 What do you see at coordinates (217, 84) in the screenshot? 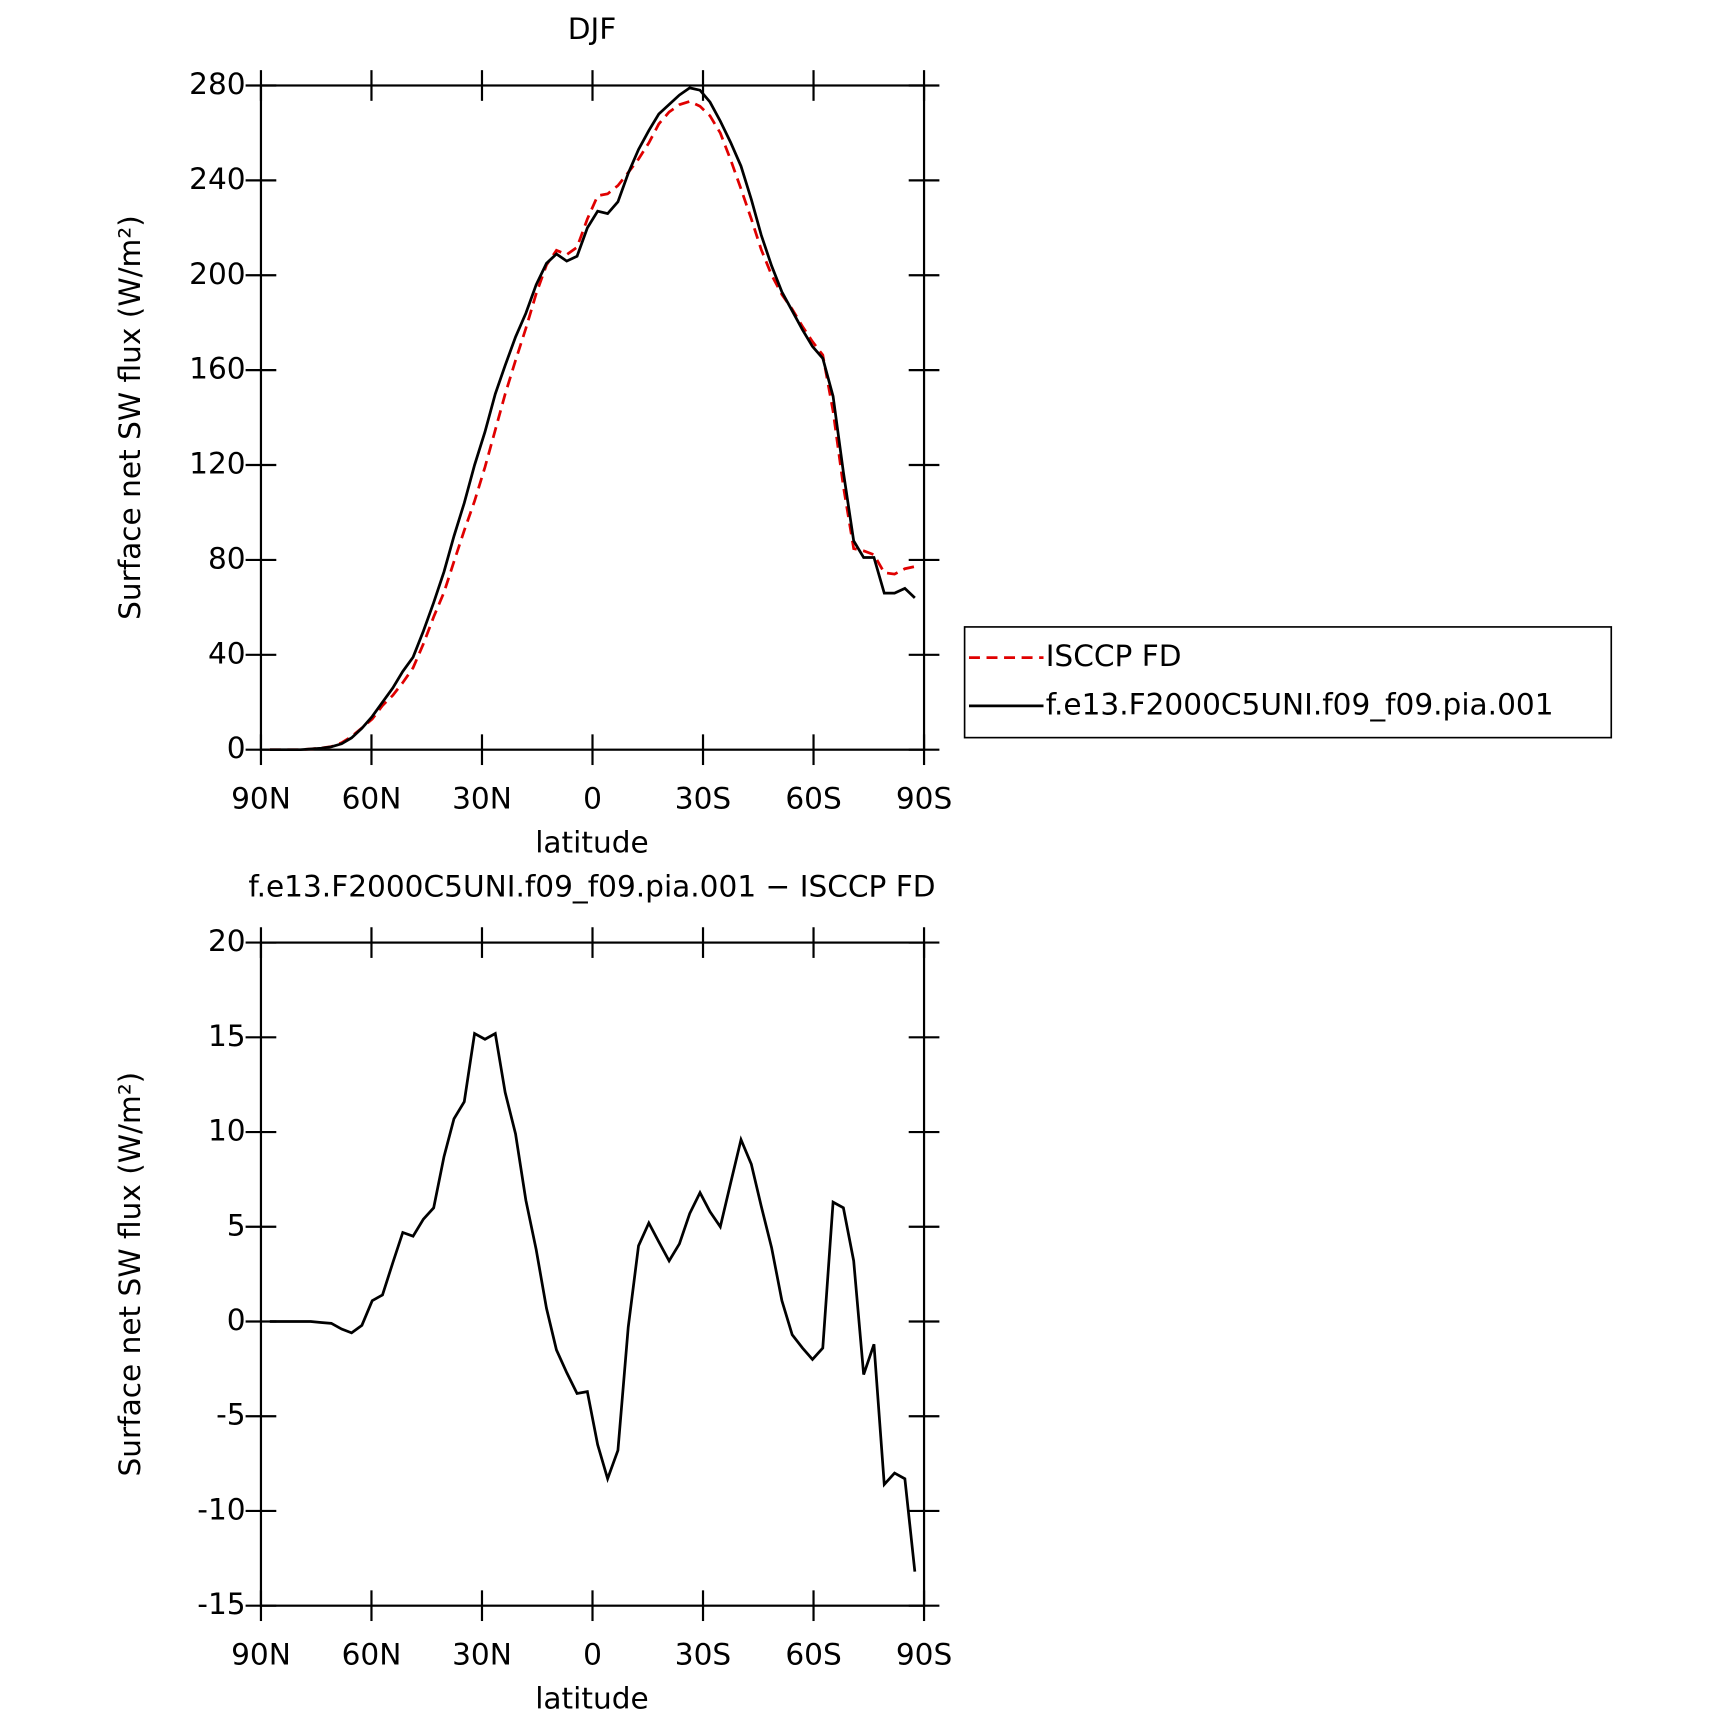
I see `y-tick-label: 280` at bounding box center [217, 84].